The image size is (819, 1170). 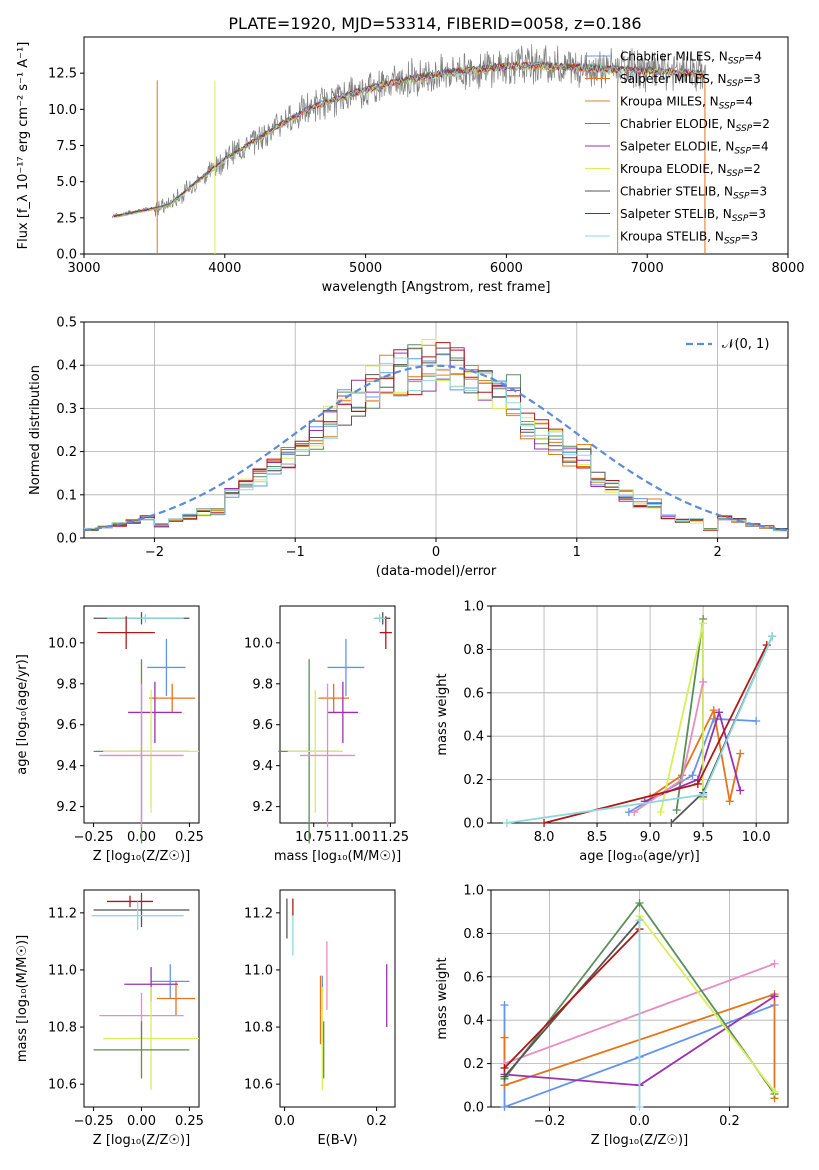 I want to click on legend-label: Salpeter MILES, NSSP=3, so click(x=690, y=80).